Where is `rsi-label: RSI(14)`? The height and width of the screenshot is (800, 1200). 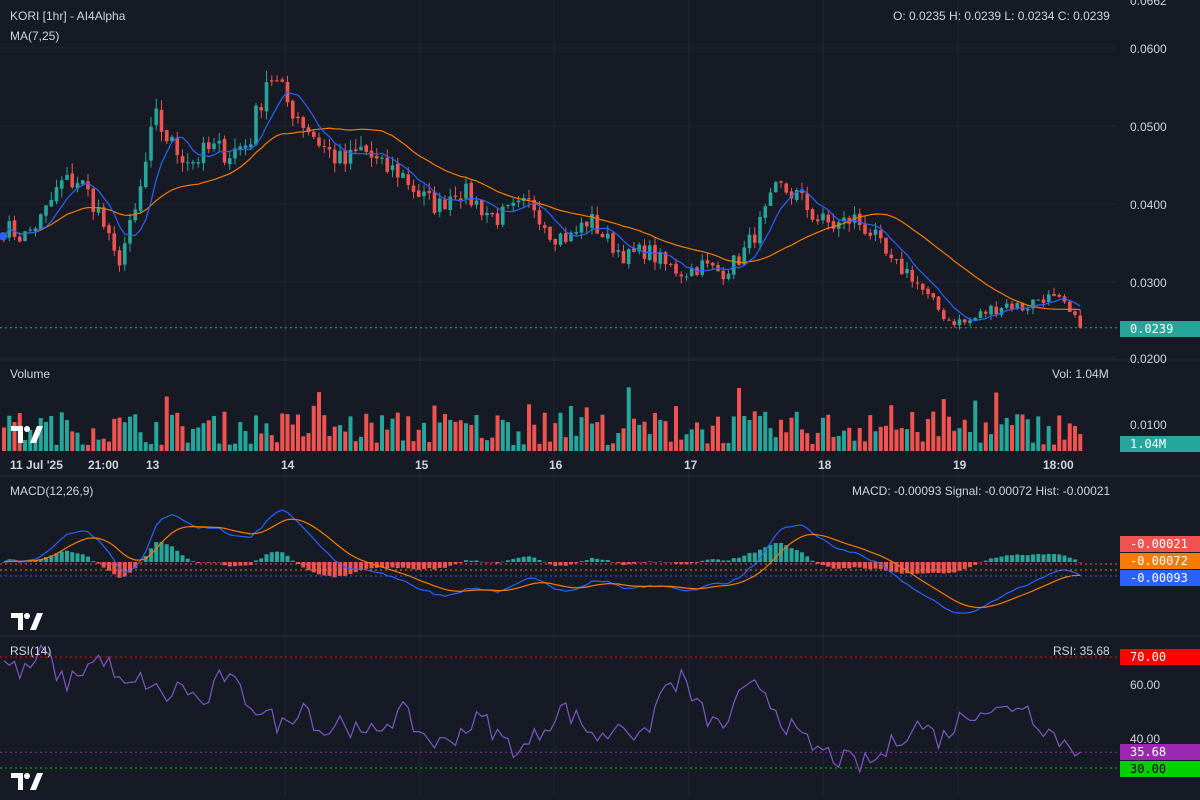
rsi-label: RSI(14) is located at coordinates (31, 651).